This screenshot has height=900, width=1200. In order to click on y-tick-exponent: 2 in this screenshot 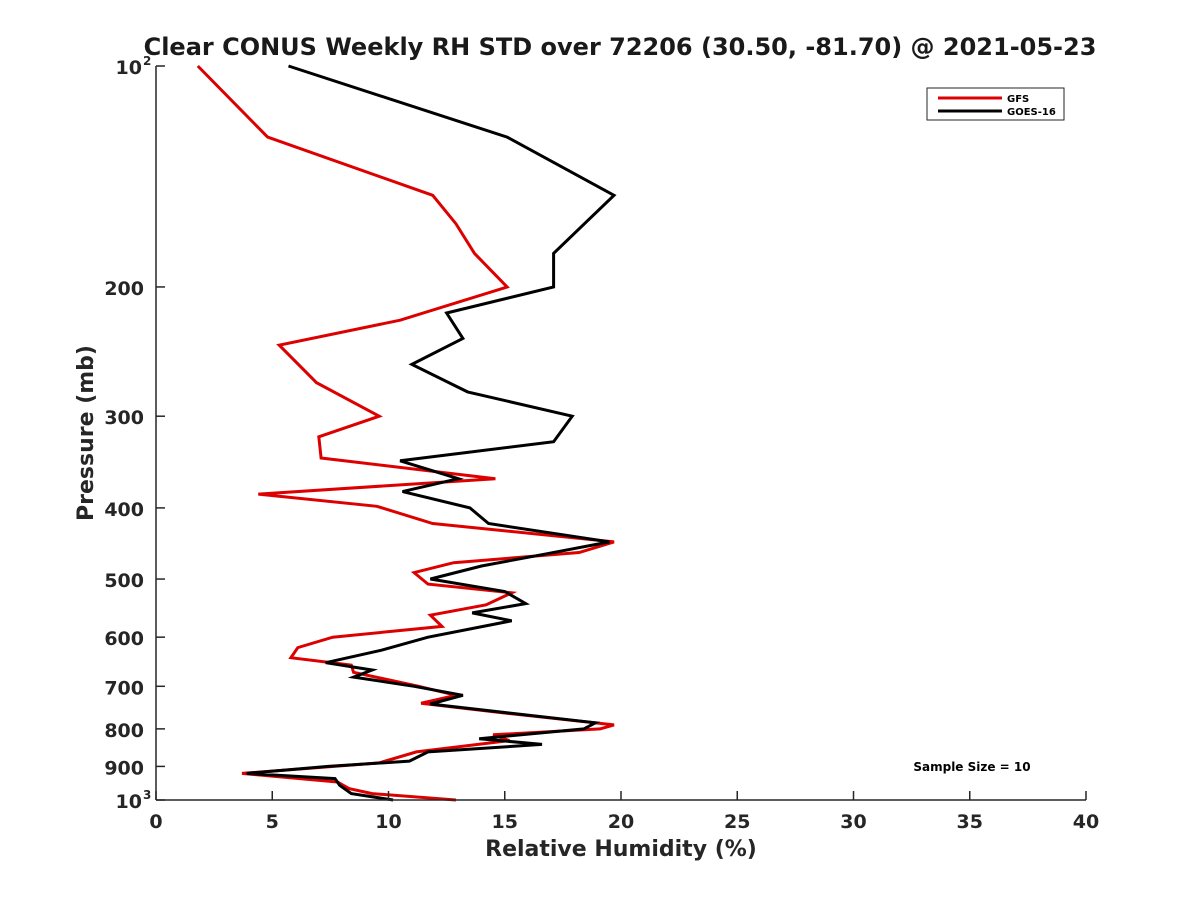, I will do `click(147, 61)`.